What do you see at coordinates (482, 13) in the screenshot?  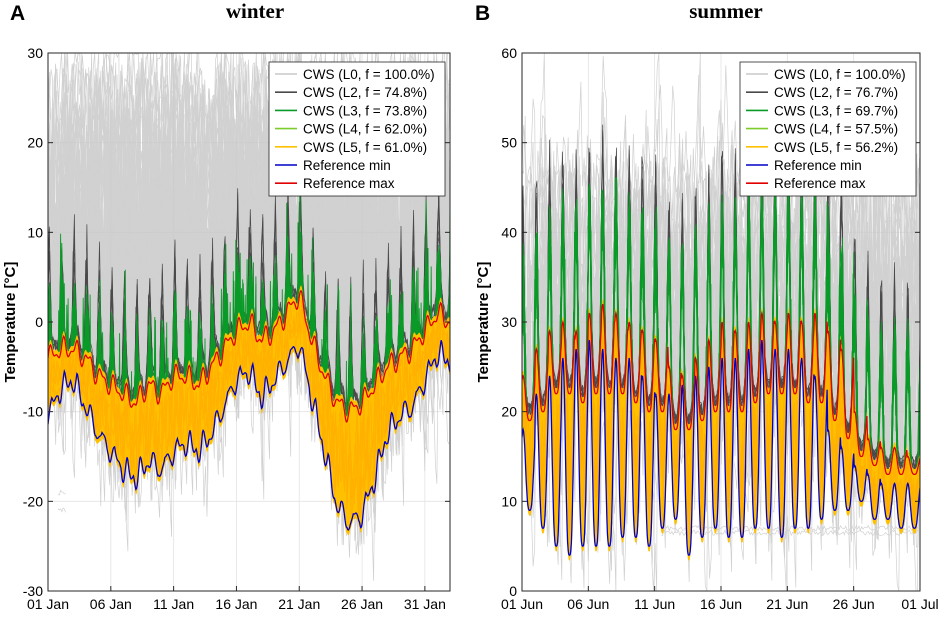 I see `panel-letter: B` at bounding box center [482, 13].